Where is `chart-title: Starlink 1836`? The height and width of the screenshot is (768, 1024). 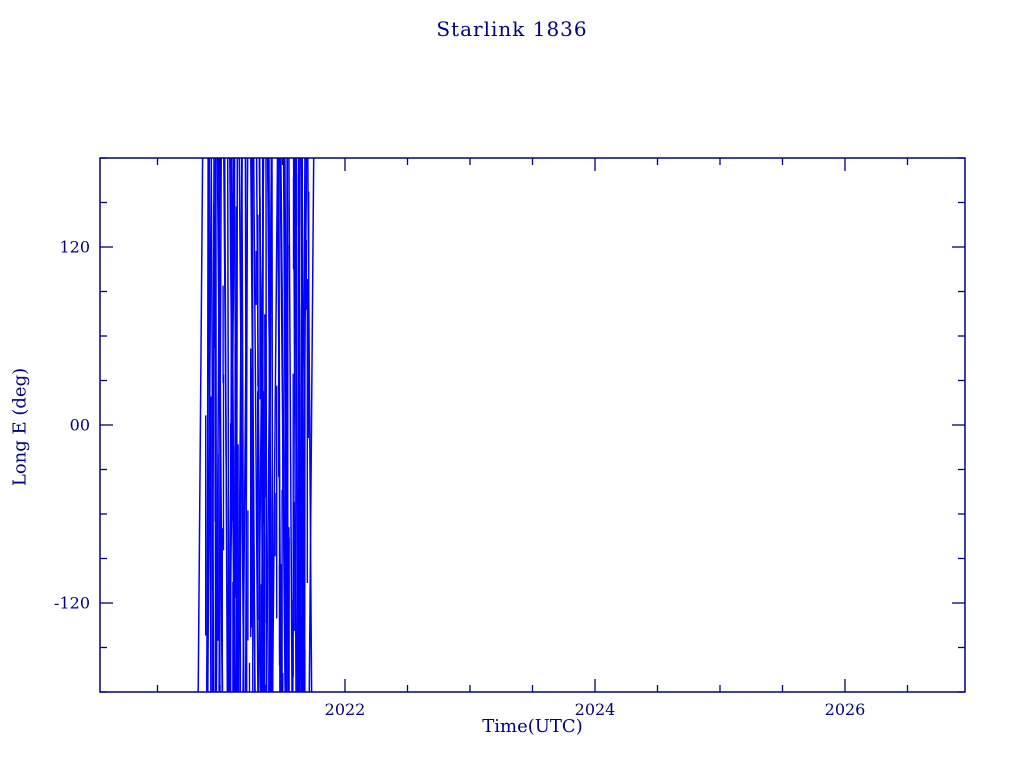
chart-title: Starlink 1836 is located at coordinates (512, 29).